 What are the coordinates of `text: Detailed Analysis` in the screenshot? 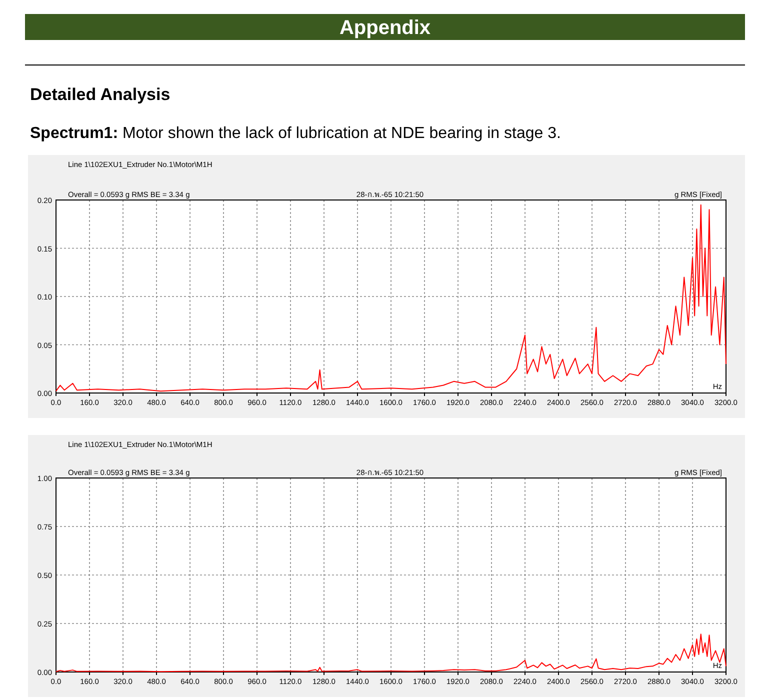 It's located at (100, 94).